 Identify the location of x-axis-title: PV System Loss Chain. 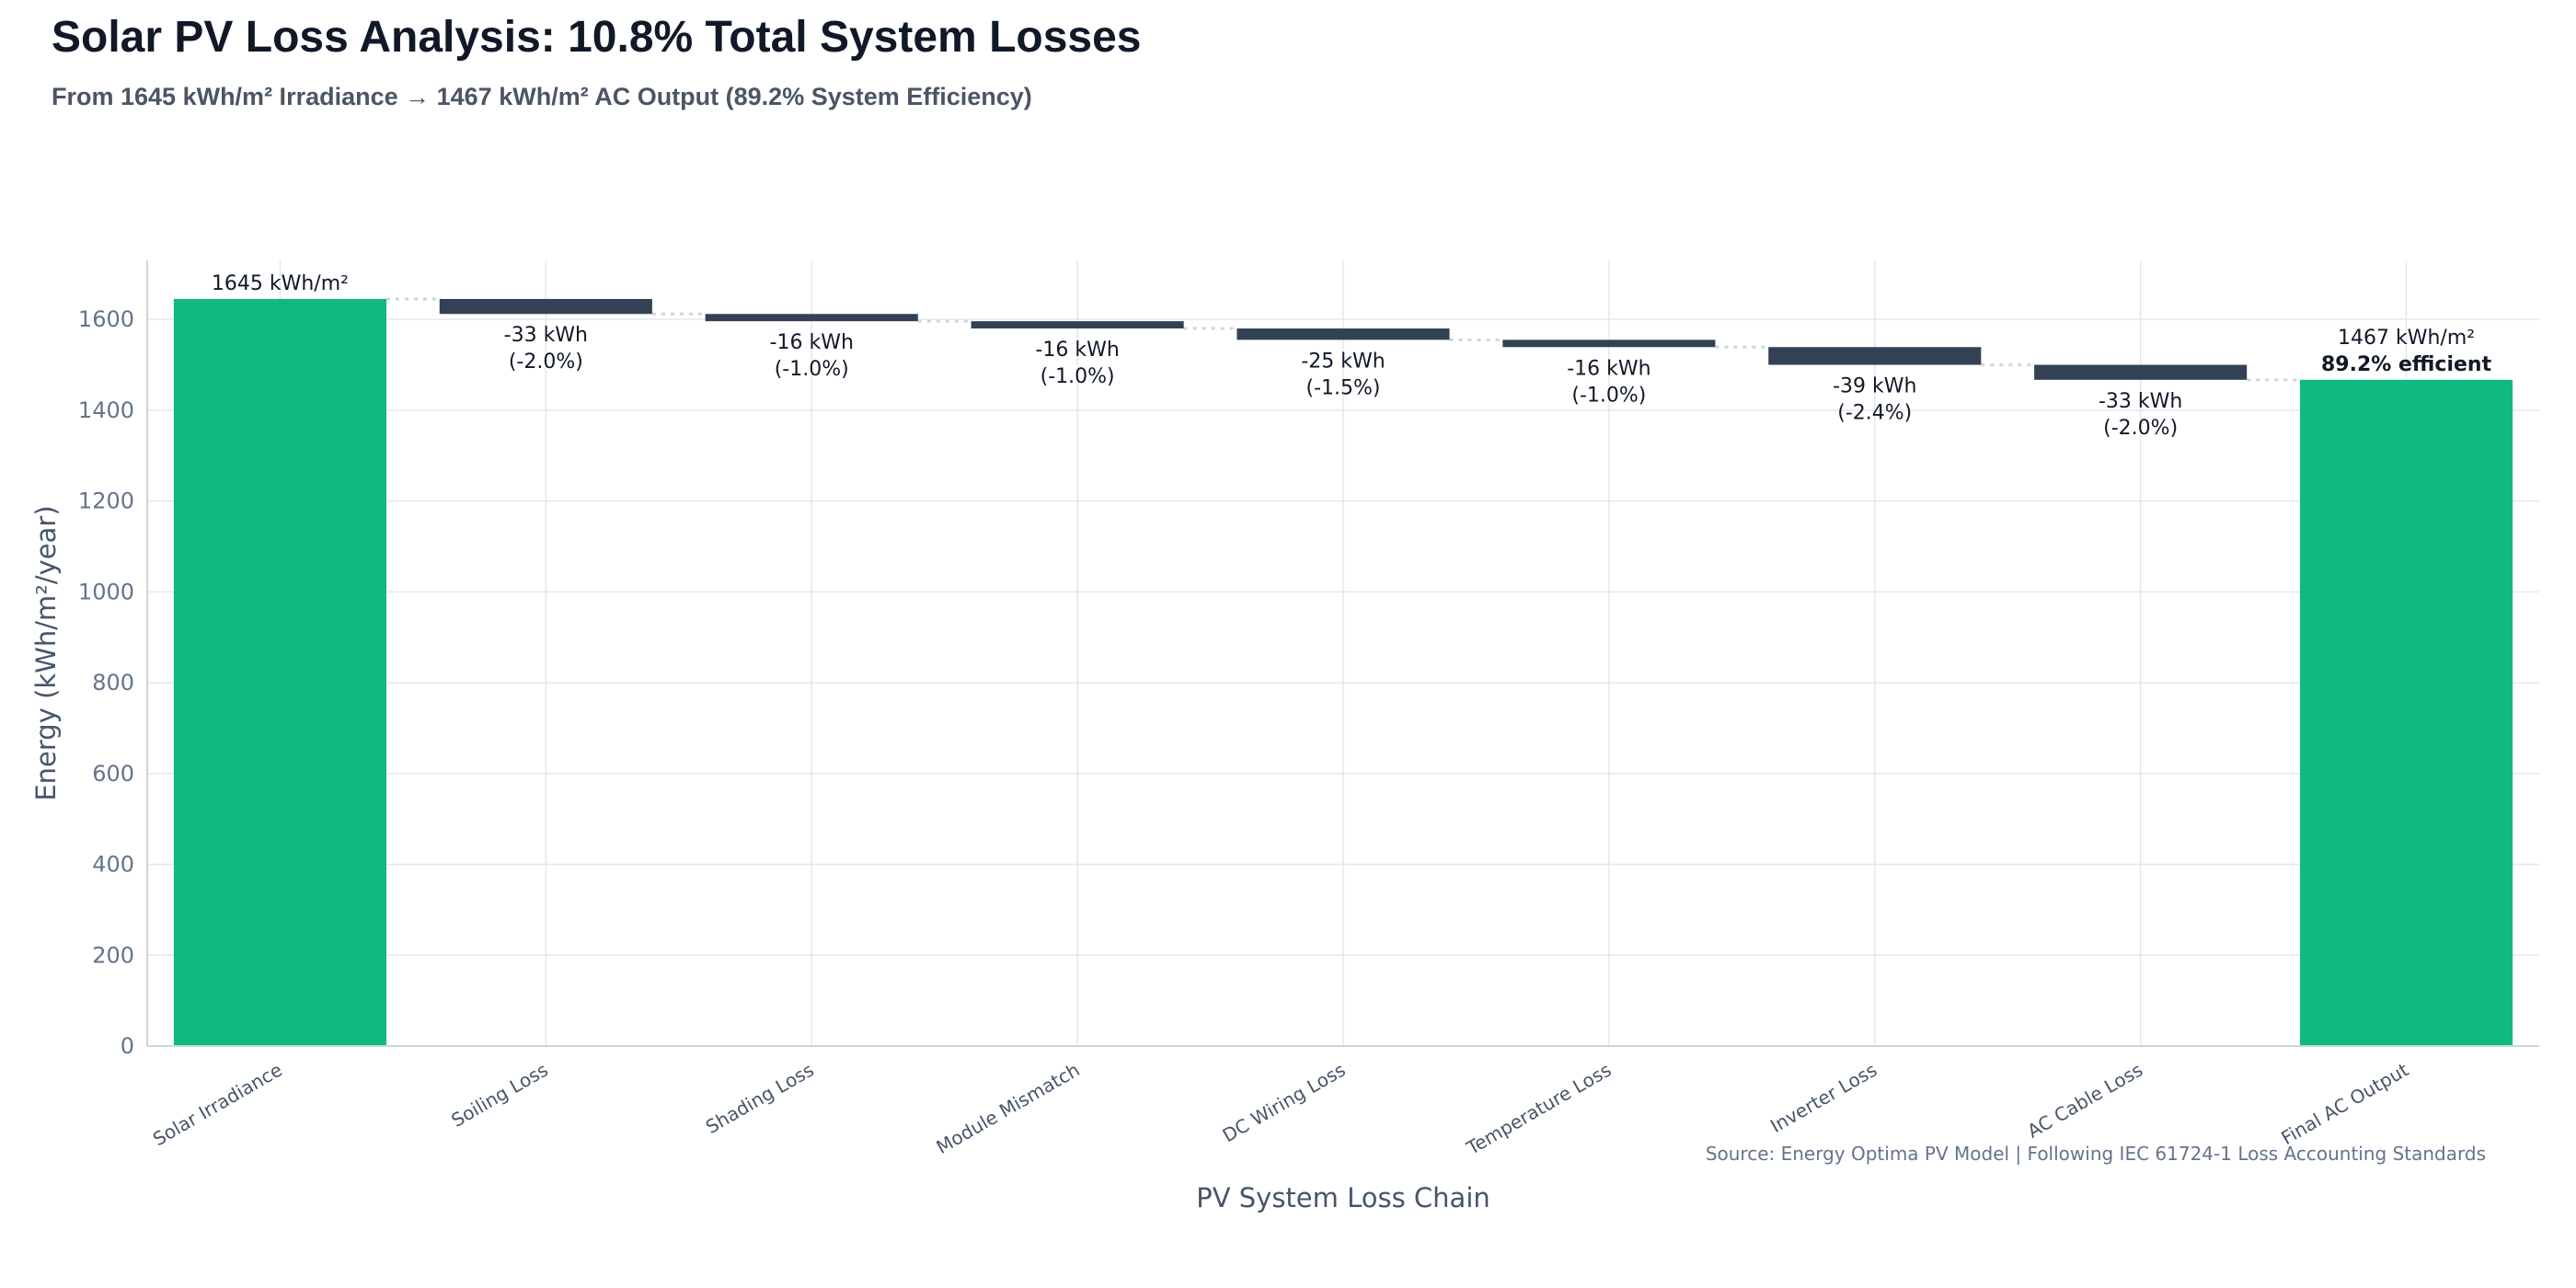
(1343, 1197).